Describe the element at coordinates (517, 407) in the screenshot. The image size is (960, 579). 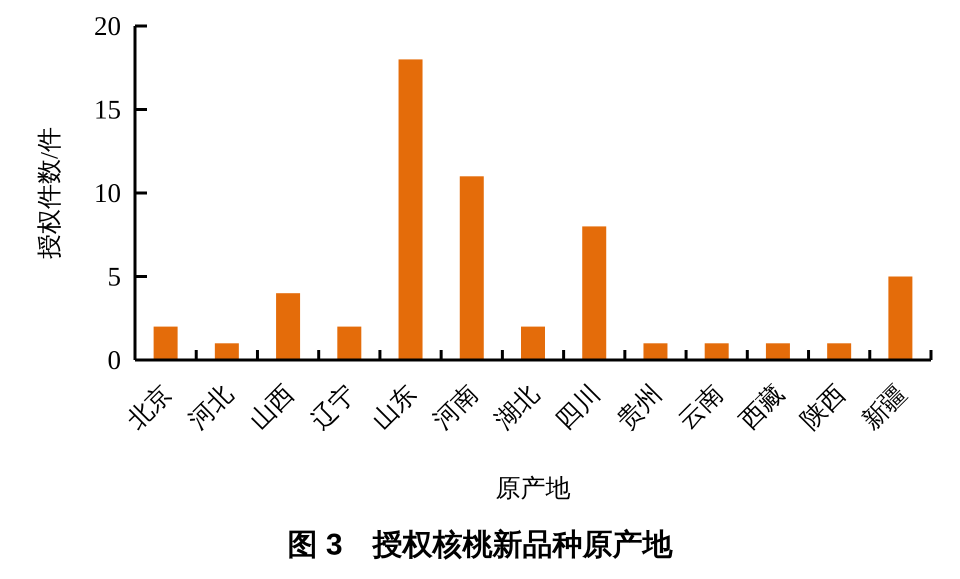
I see `x-tick-label: 湖北` at that location.